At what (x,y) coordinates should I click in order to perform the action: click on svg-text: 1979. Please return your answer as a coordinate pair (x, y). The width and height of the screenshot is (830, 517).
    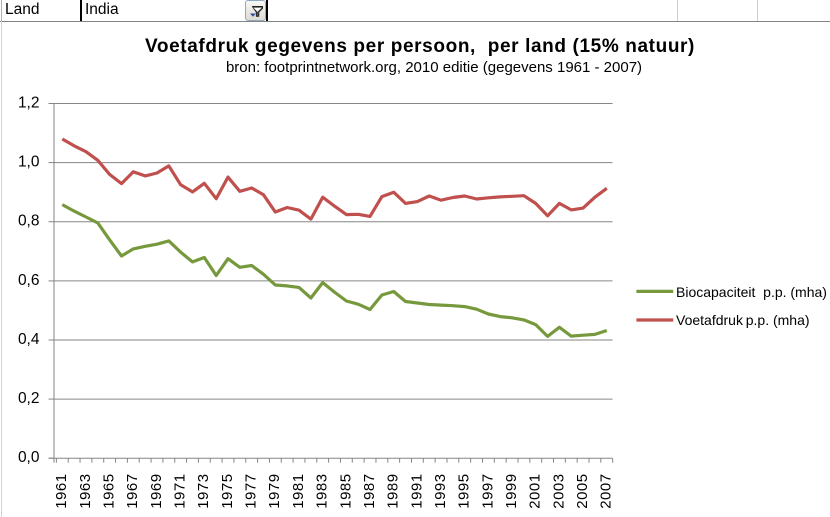
    Looking at the image, I should click on (274, 490).